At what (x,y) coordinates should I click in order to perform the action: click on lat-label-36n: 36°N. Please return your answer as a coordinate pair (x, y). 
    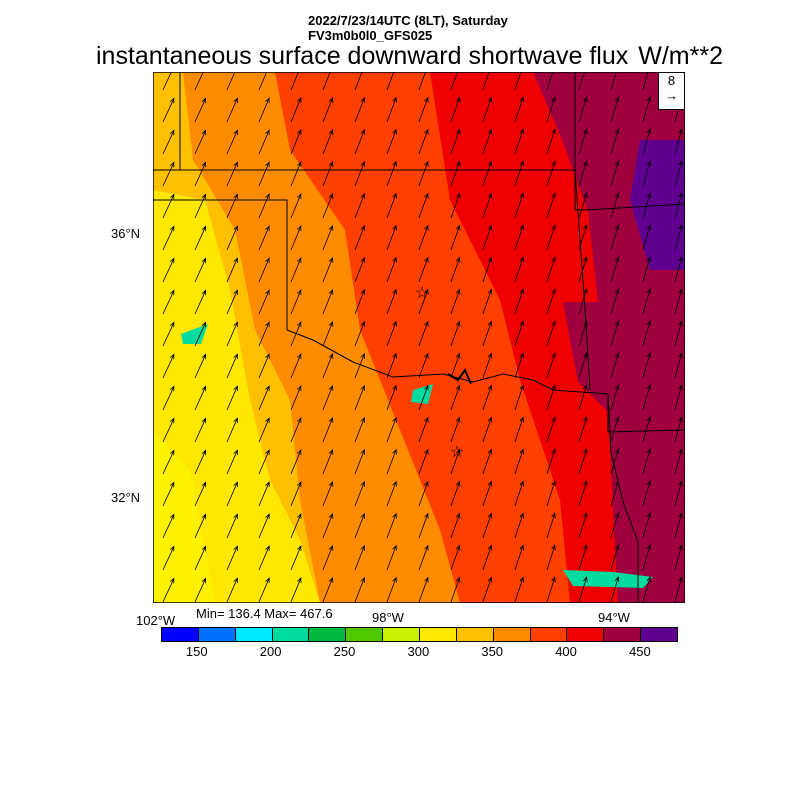
    Looking at the image, I should click on (126, 233).